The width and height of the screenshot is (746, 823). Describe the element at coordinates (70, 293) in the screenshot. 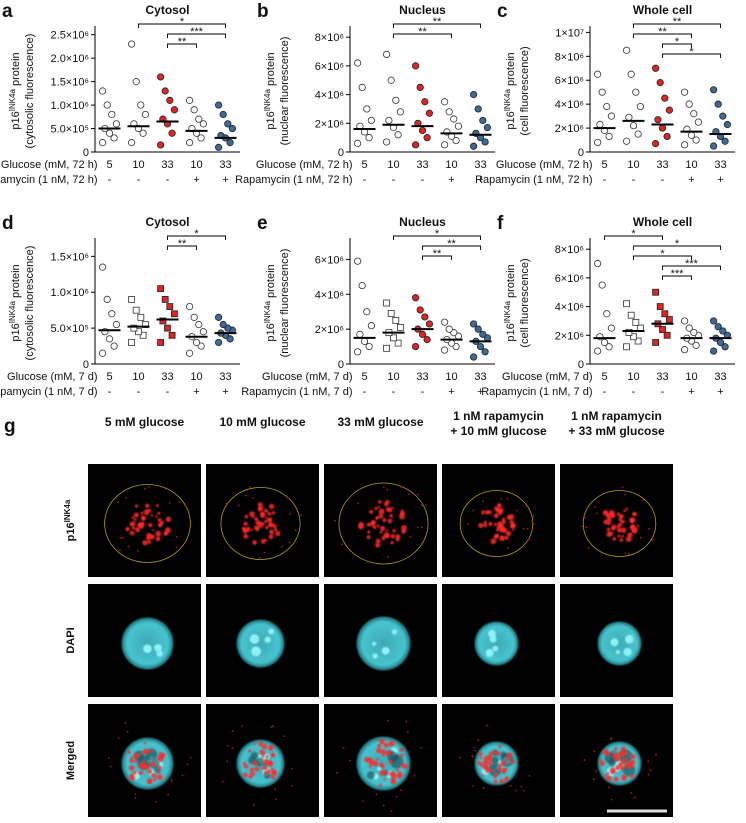

I see `y-tick-label: 1.0×10⁶` at that location.